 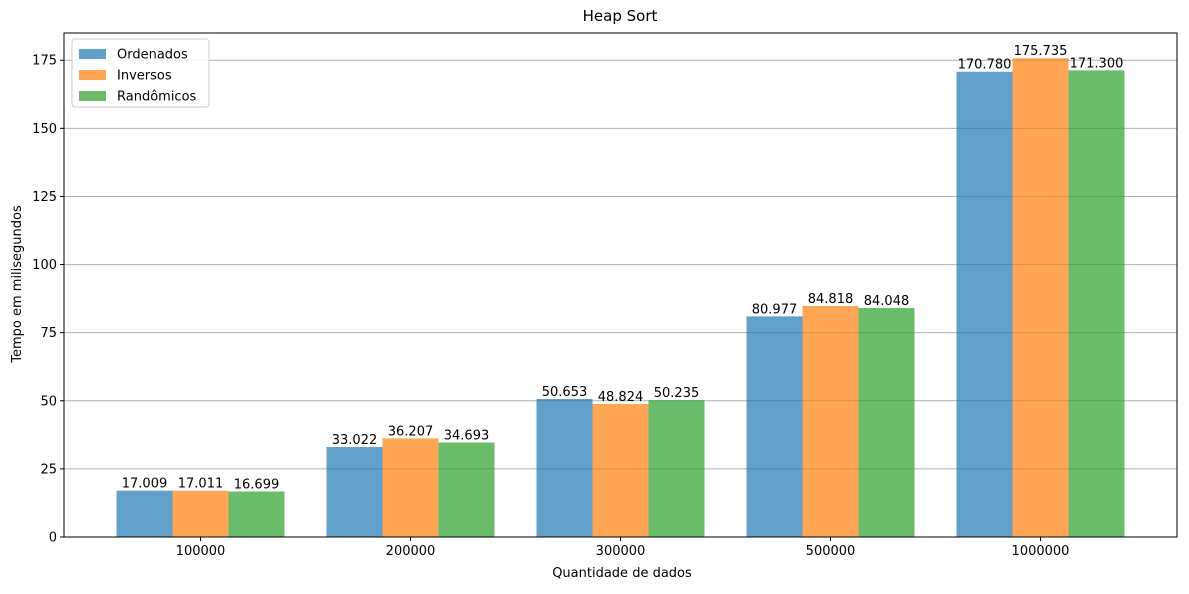 What do you see at coordinates (1041, 551) in the screenshot?
I see `x-tick-label: 1000000` at bounding box center [1041, 551].